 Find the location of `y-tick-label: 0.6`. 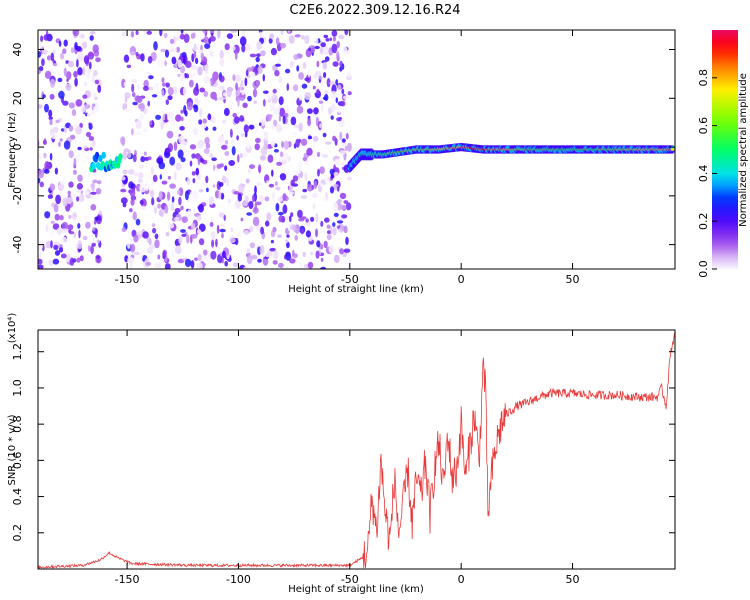

y-tick-label: 0.6 is located at coordinates (17, 461).